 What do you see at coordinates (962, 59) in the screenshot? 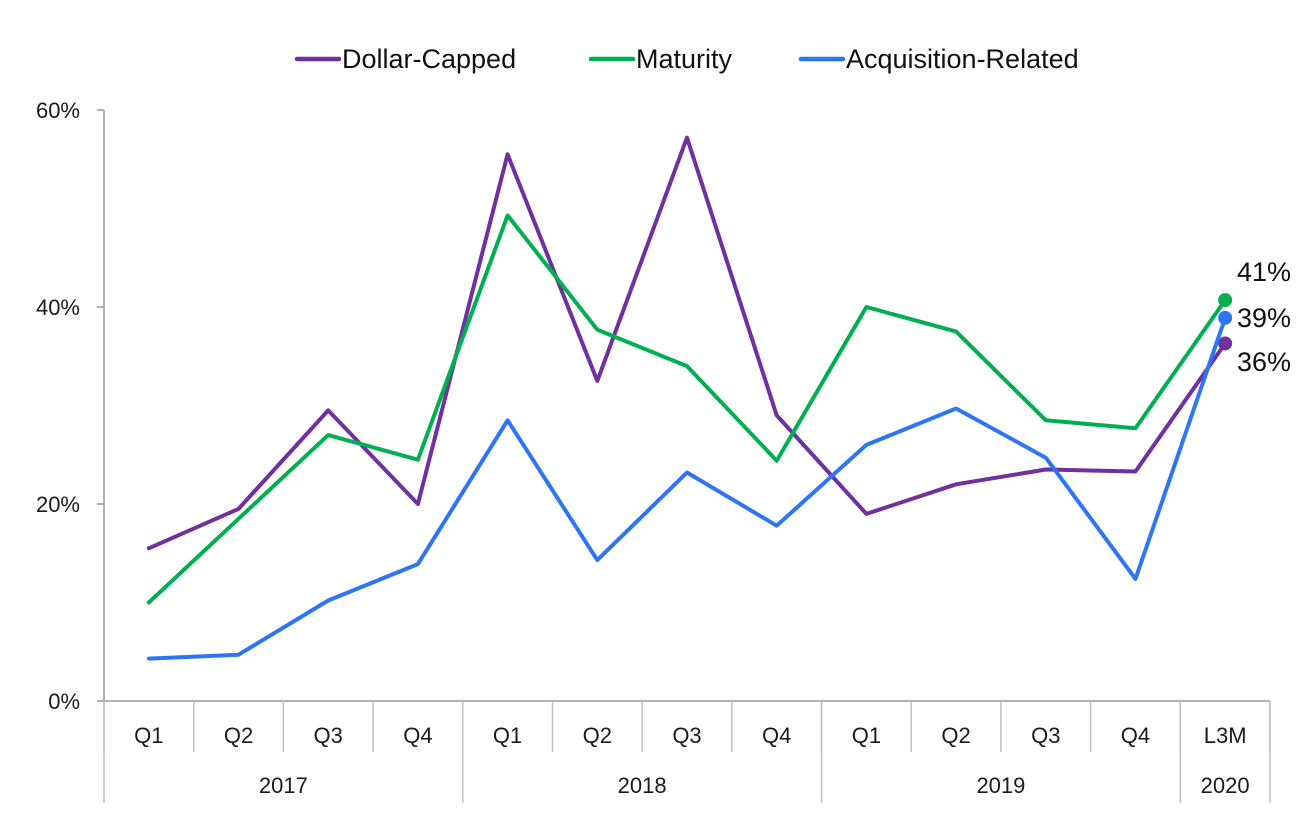
I see `legend-label: Acquisition-Related` at bounding box center [962, 59].